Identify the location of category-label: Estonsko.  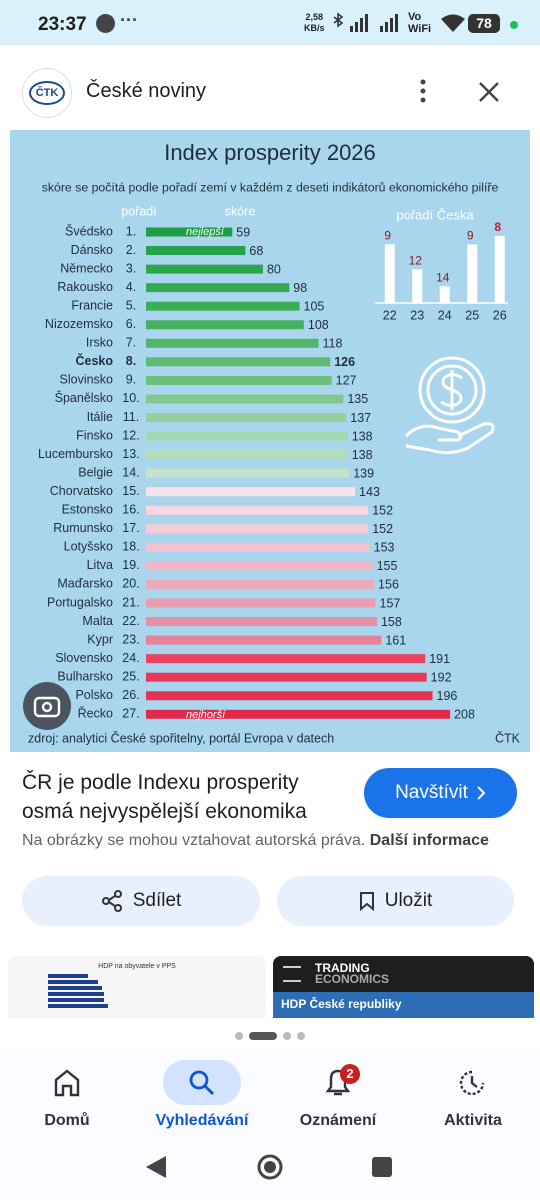
(87, 510).